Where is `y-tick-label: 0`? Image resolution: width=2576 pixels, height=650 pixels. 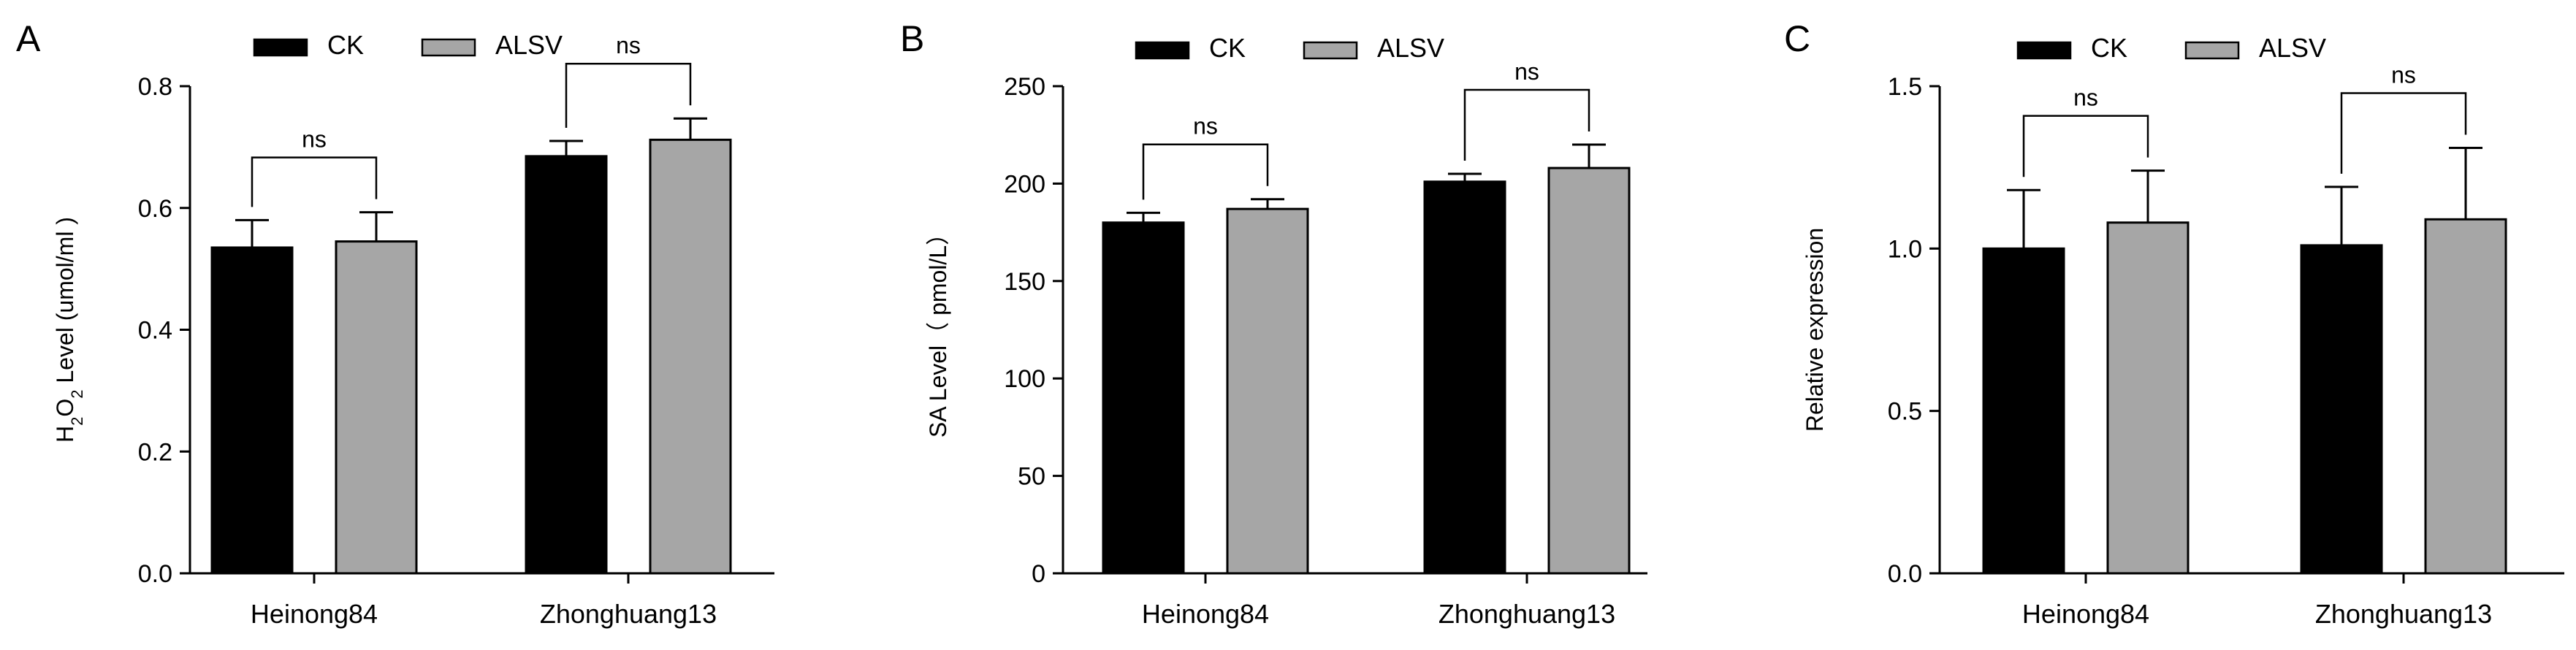
y-tick-label: 0 is located at coordinates (1038, 574).